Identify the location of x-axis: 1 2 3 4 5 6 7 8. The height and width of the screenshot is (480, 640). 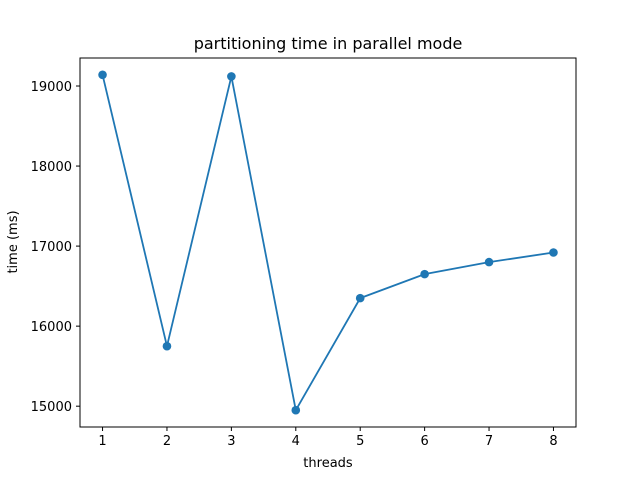
(328, 438).